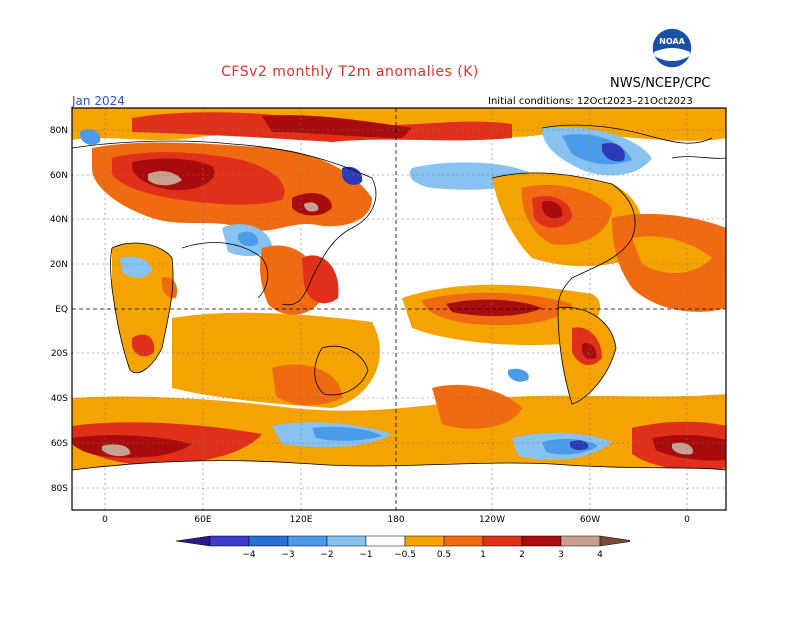  Describe the element at coordinates (202, 520) in the screenshot. I see `lon-label: 60E` at that location.